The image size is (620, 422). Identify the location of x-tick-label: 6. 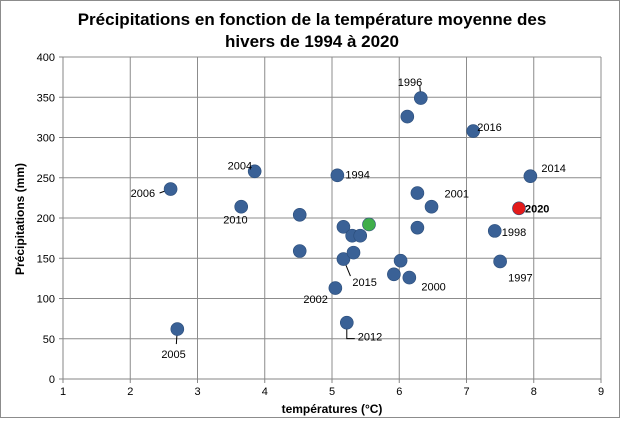
(399, 392).